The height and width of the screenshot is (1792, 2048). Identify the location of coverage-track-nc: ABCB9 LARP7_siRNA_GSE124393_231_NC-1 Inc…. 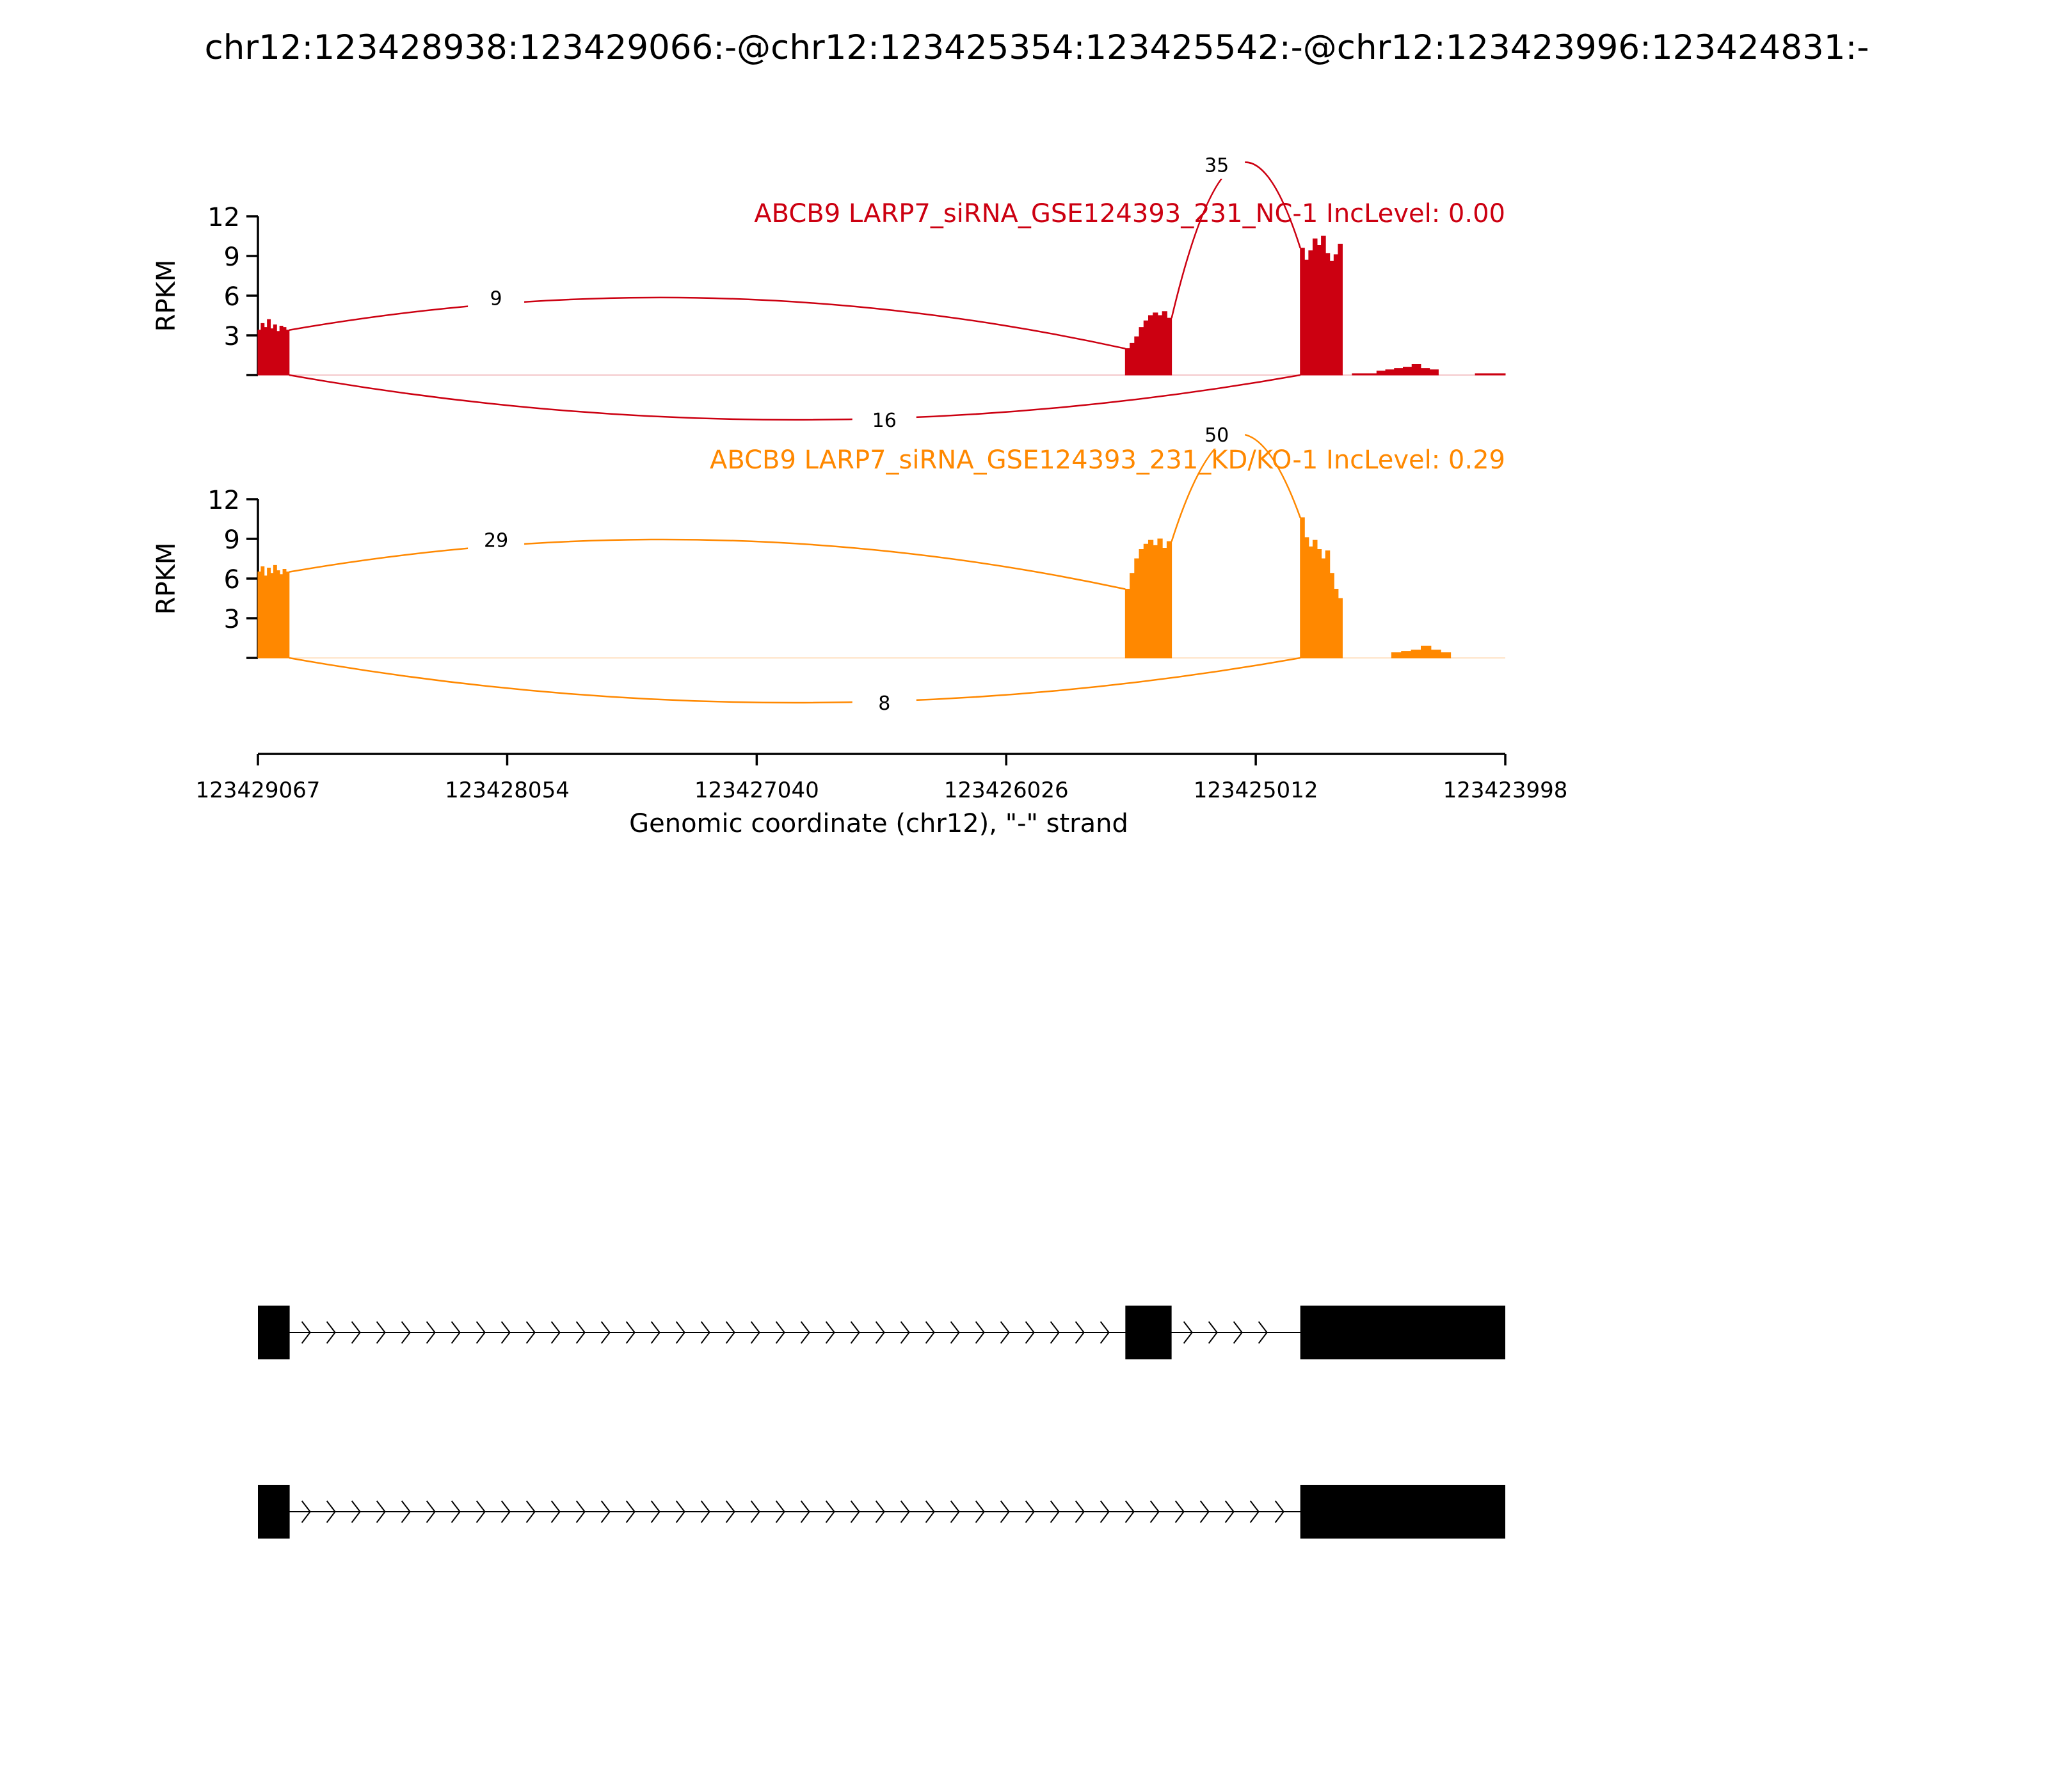
(829, 292).